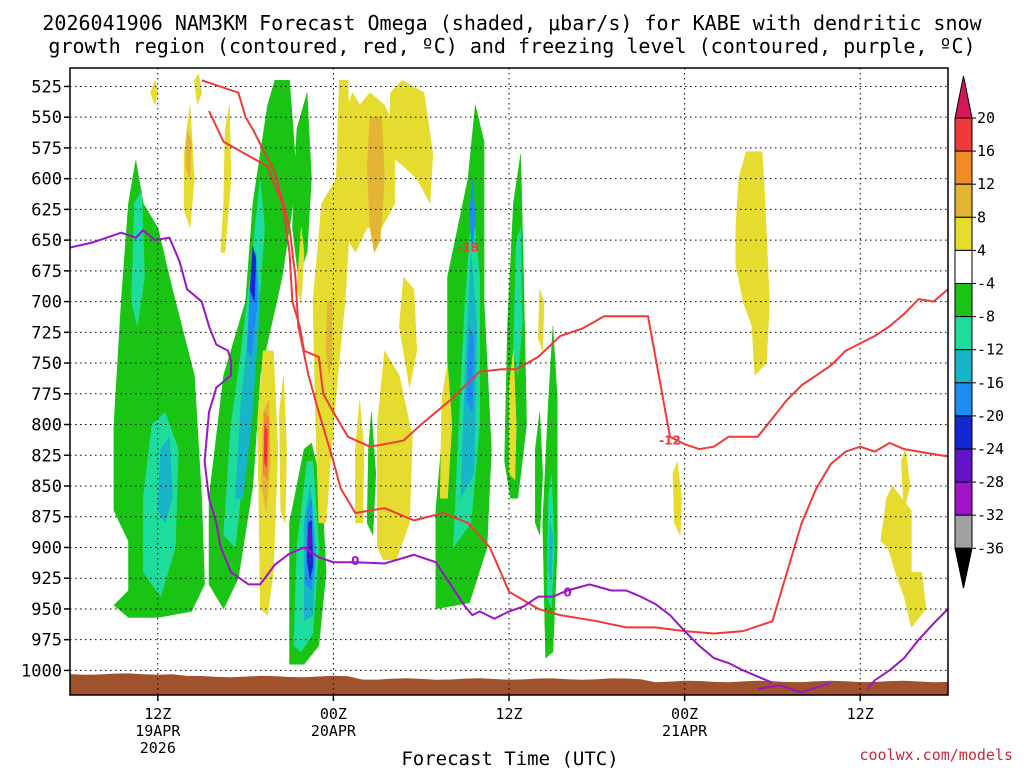 This screenshot has height=768, width=1024. What do you see at coordinates (46, 272) in the screenshot?
I see `y-tick-label-675: 675` at bounding box center [46, 272].